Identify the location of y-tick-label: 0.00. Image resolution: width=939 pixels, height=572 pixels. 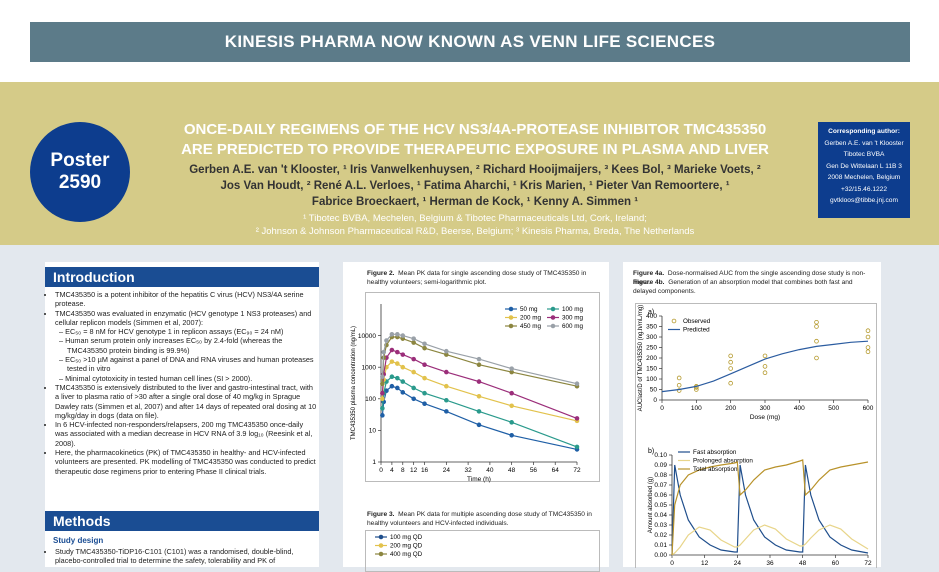
(660, 555).